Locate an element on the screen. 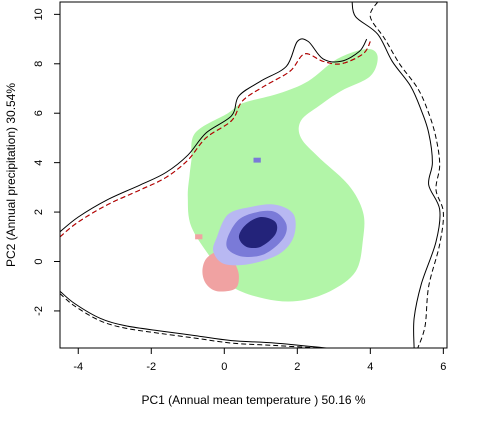 This screenshot has width=480, height=422. outline-bottom-solid is located at coordinates (193, 319).